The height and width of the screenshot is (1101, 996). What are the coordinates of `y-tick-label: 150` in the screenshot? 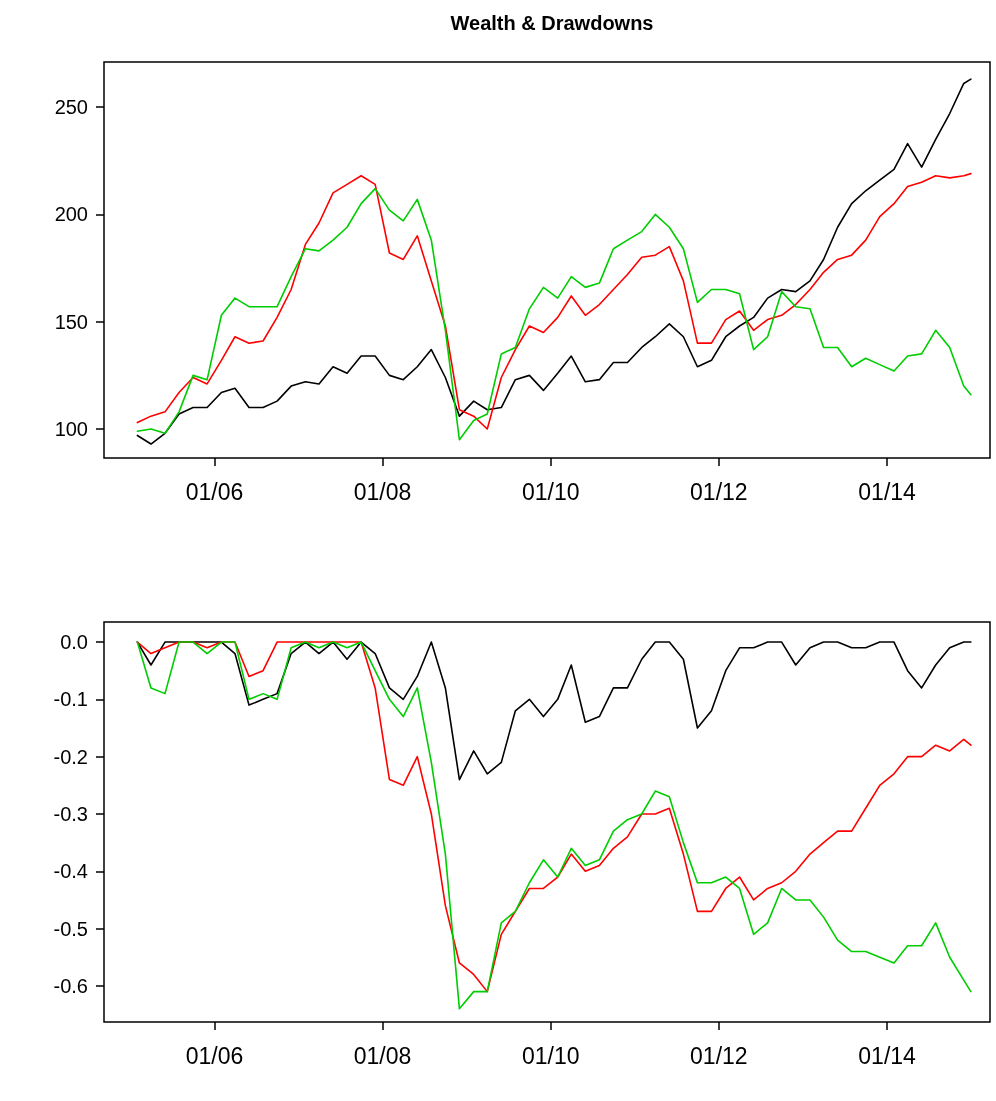 It's located at (71, 321).